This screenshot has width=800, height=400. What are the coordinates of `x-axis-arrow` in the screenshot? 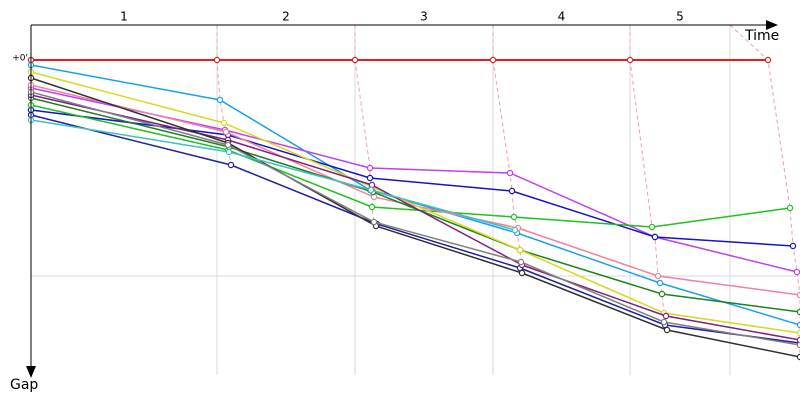 It's located at (772, 25).